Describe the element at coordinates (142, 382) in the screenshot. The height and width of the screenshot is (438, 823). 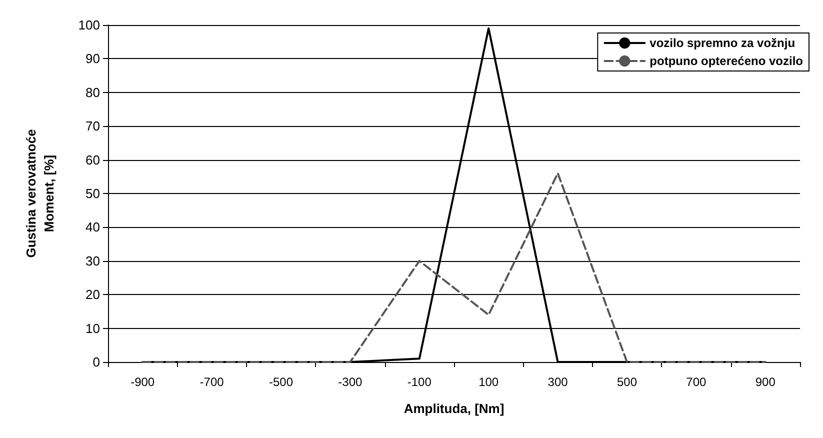
I see `x-tick-label: -900` at that location.